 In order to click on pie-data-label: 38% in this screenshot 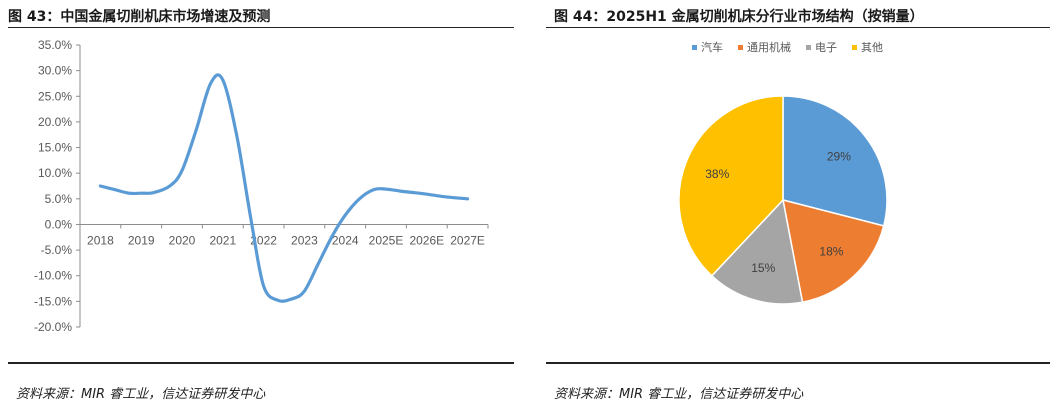, I will do `click(717, 174)`.